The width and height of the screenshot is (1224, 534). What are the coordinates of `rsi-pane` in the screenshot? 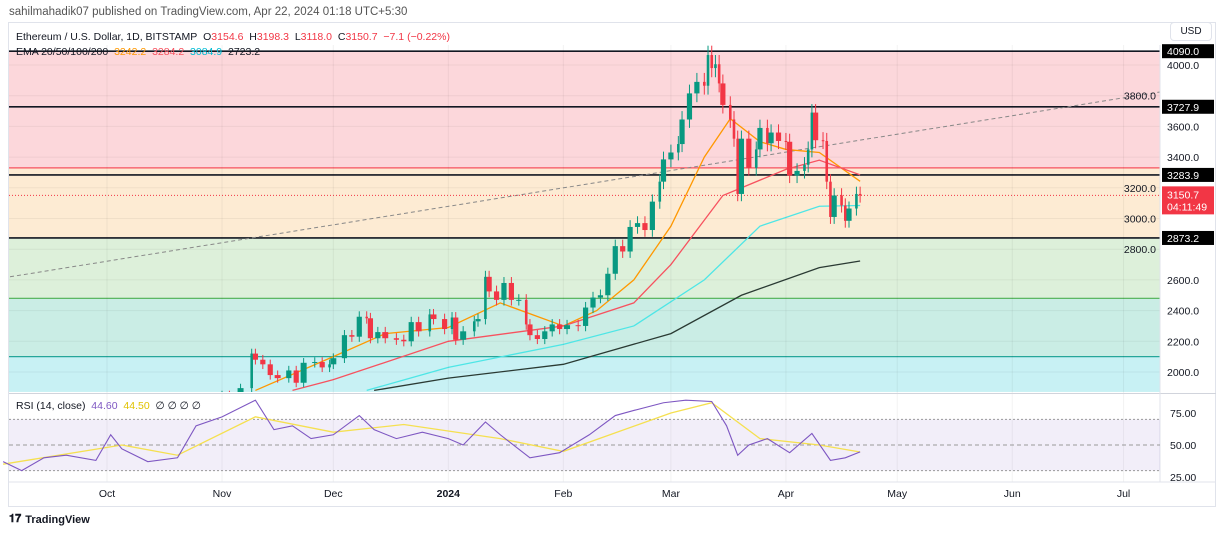 It's located at (581, 435).